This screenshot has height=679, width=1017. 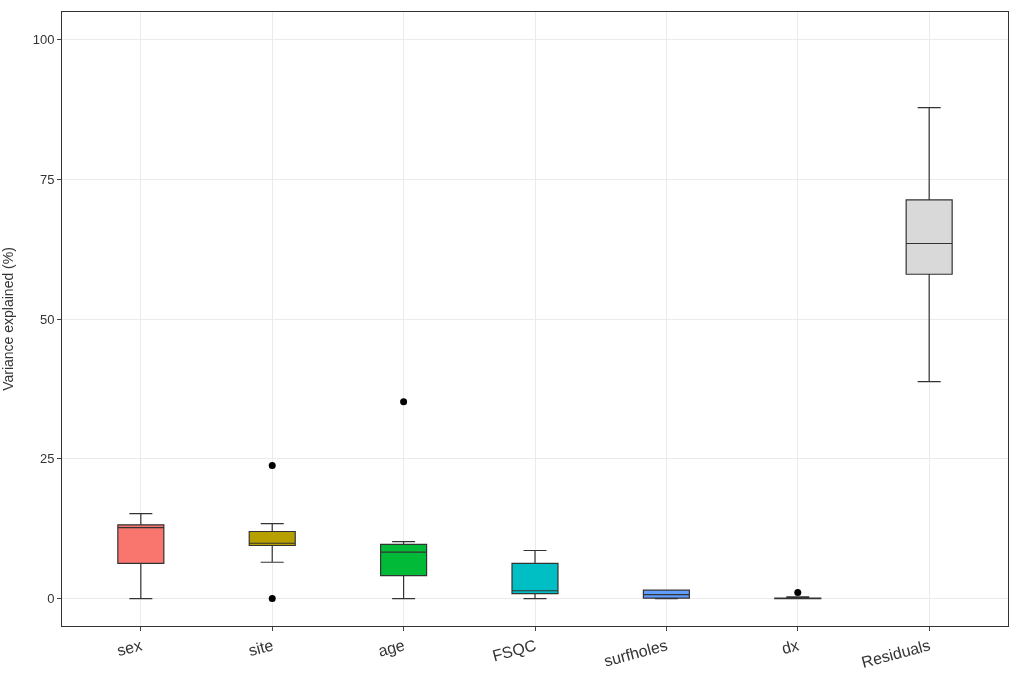 What do you see at coordinates (47, 459) in the screenshot?
I see `y-tick-label: 25` at bounding box center [47, 459].